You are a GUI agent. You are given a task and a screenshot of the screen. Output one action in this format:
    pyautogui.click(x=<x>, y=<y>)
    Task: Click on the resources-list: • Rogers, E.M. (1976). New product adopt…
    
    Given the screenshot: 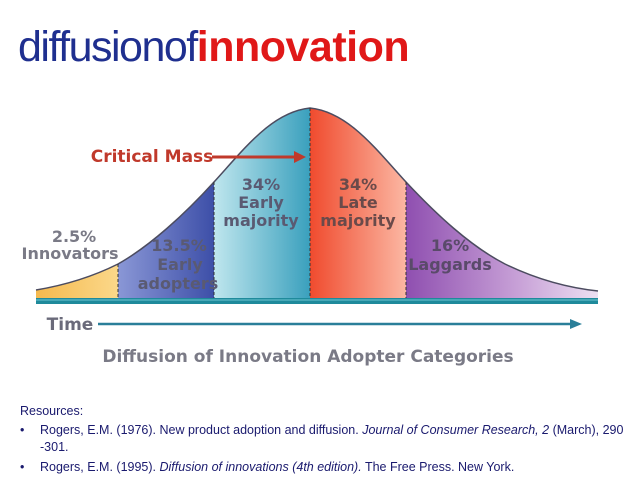 What is the action you would take?
    pyautogui.click(x=322, y=449)
    